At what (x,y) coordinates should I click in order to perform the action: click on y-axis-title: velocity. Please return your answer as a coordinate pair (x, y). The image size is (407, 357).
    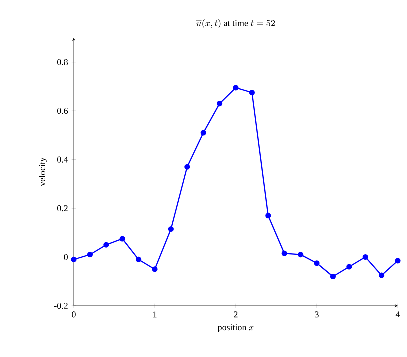
    Looking at the image, I should click on (43, 172).